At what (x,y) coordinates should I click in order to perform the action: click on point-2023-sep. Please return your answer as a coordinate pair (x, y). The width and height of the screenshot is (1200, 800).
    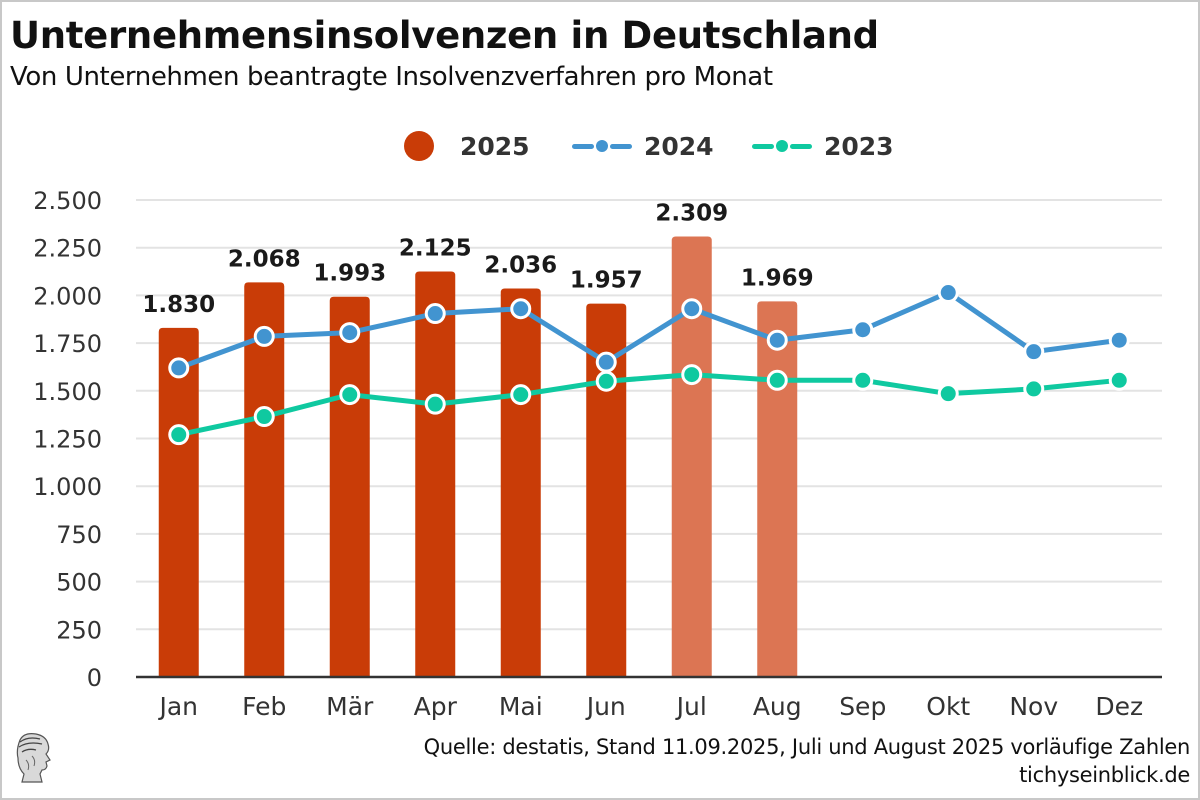
    Looking at the image, I should click on (863, 380).